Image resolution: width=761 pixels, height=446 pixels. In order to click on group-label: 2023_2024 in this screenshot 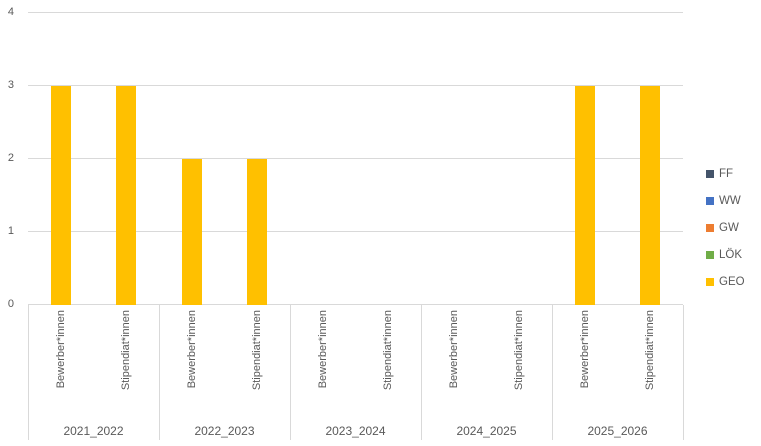, I will do `click(355, 431)`.